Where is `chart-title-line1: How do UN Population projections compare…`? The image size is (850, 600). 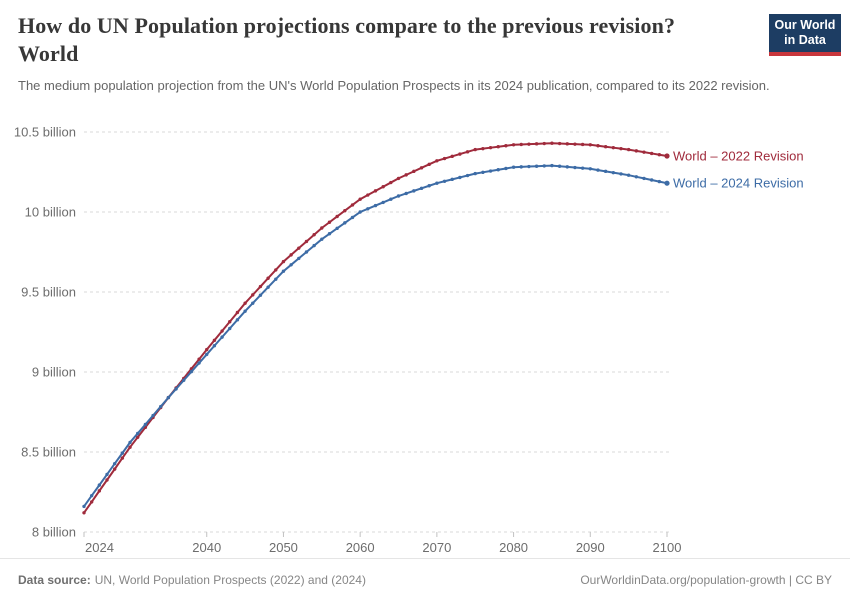
chart-title-line1: How do UN Population projections compare… is located at coordinates (347, 25).